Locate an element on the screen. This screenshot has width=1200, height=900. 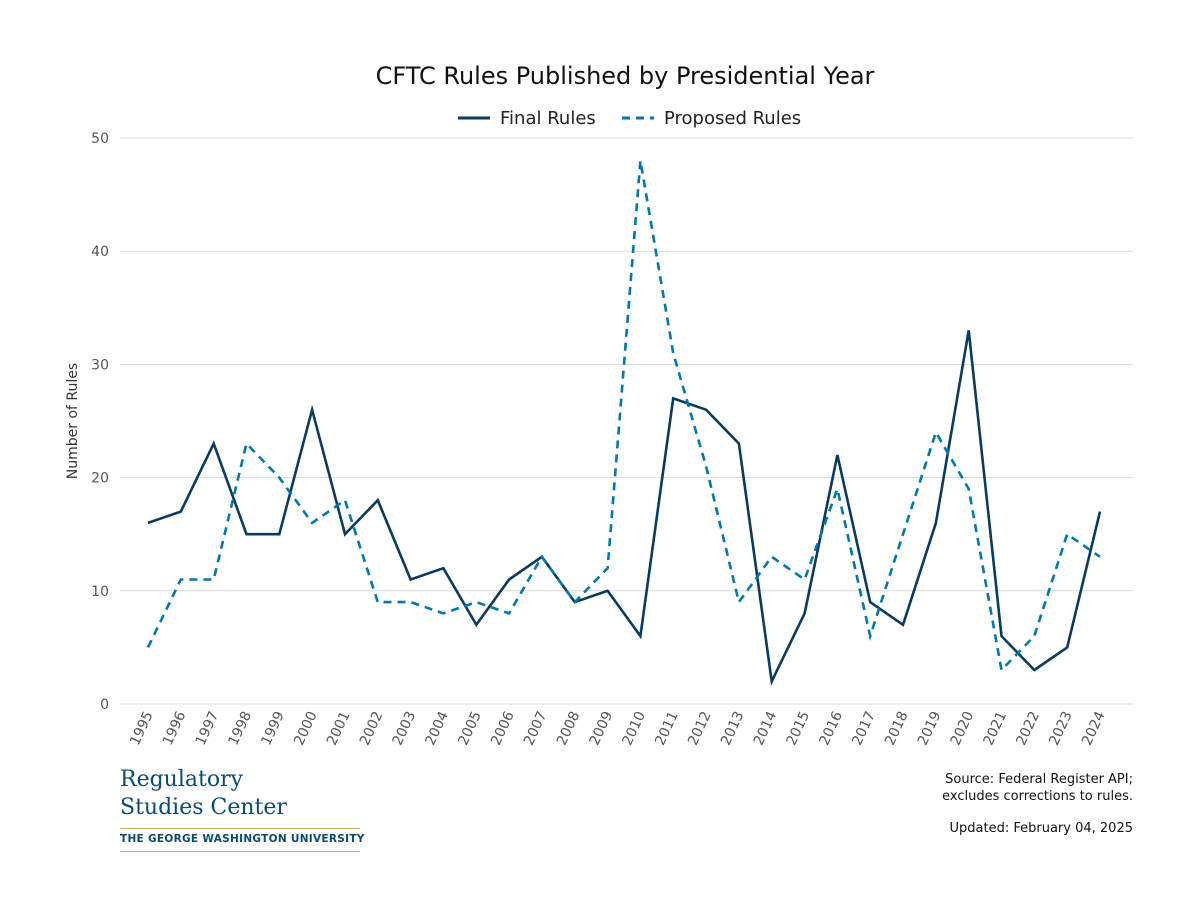
x-tick-label: 2007 is located at coordinates (536, 728).